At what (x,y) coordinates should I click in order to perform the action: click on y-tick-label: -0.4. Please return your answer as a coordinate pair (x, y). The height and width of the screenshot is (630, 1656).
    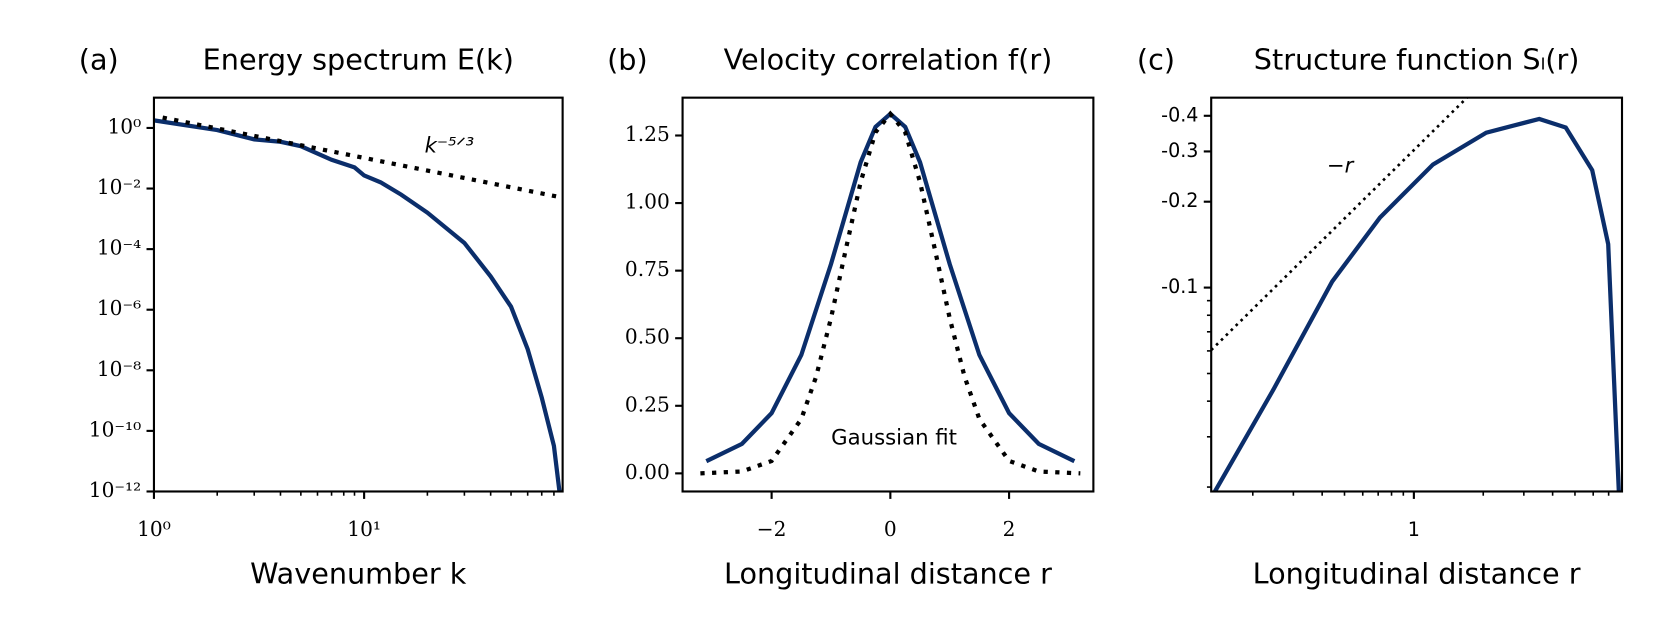
    Looking at the image, I should click on (1179, 114).